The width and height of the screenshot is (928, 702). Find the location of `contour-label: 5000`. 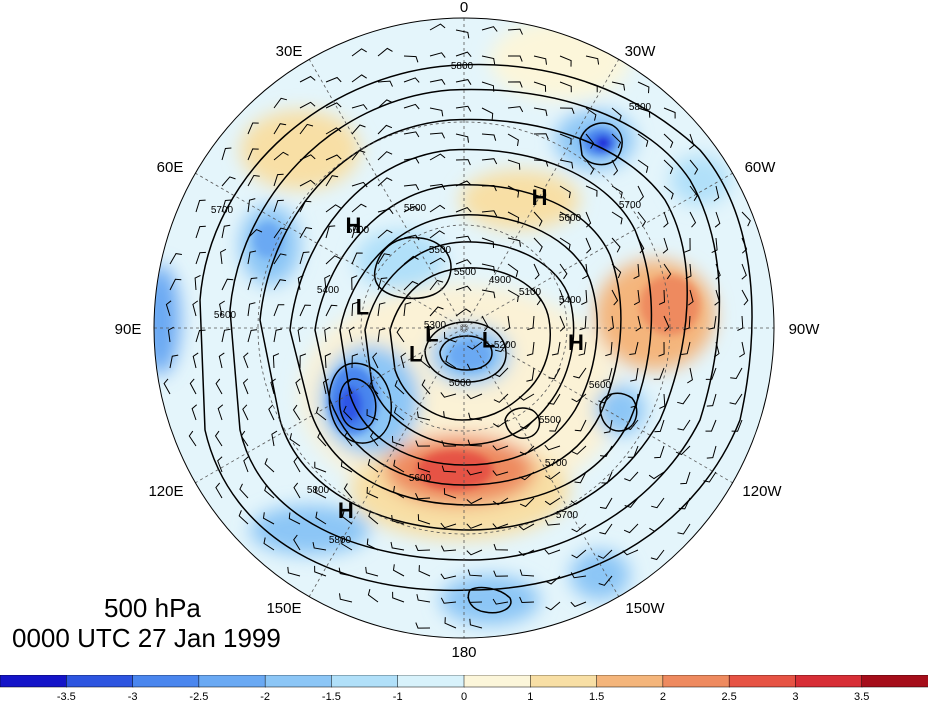

contour-label: 5000 is located at coordinates (460, 383).